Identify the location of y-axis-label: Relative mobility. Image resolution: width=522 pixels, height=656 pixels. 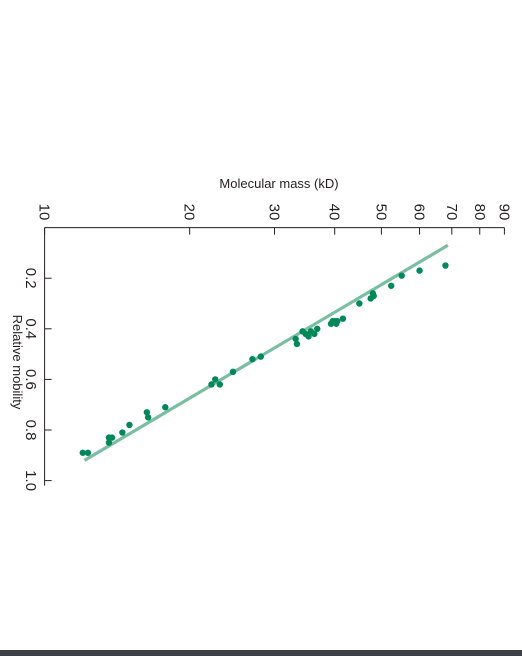
(17, 362).